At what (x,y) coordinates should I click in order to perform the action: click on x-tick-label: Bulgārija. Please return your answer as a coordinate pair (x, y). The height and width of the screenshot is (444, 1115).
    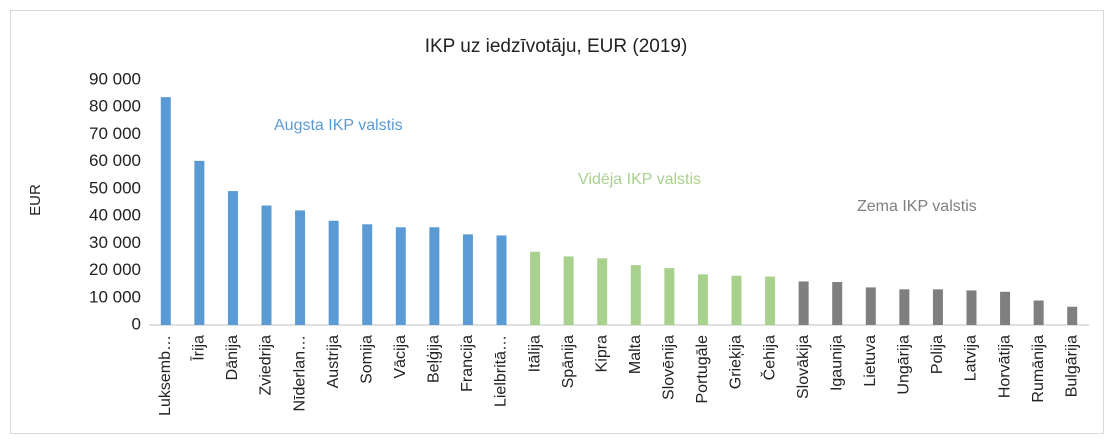
    Looking at the image, I should click on (1071, 366).